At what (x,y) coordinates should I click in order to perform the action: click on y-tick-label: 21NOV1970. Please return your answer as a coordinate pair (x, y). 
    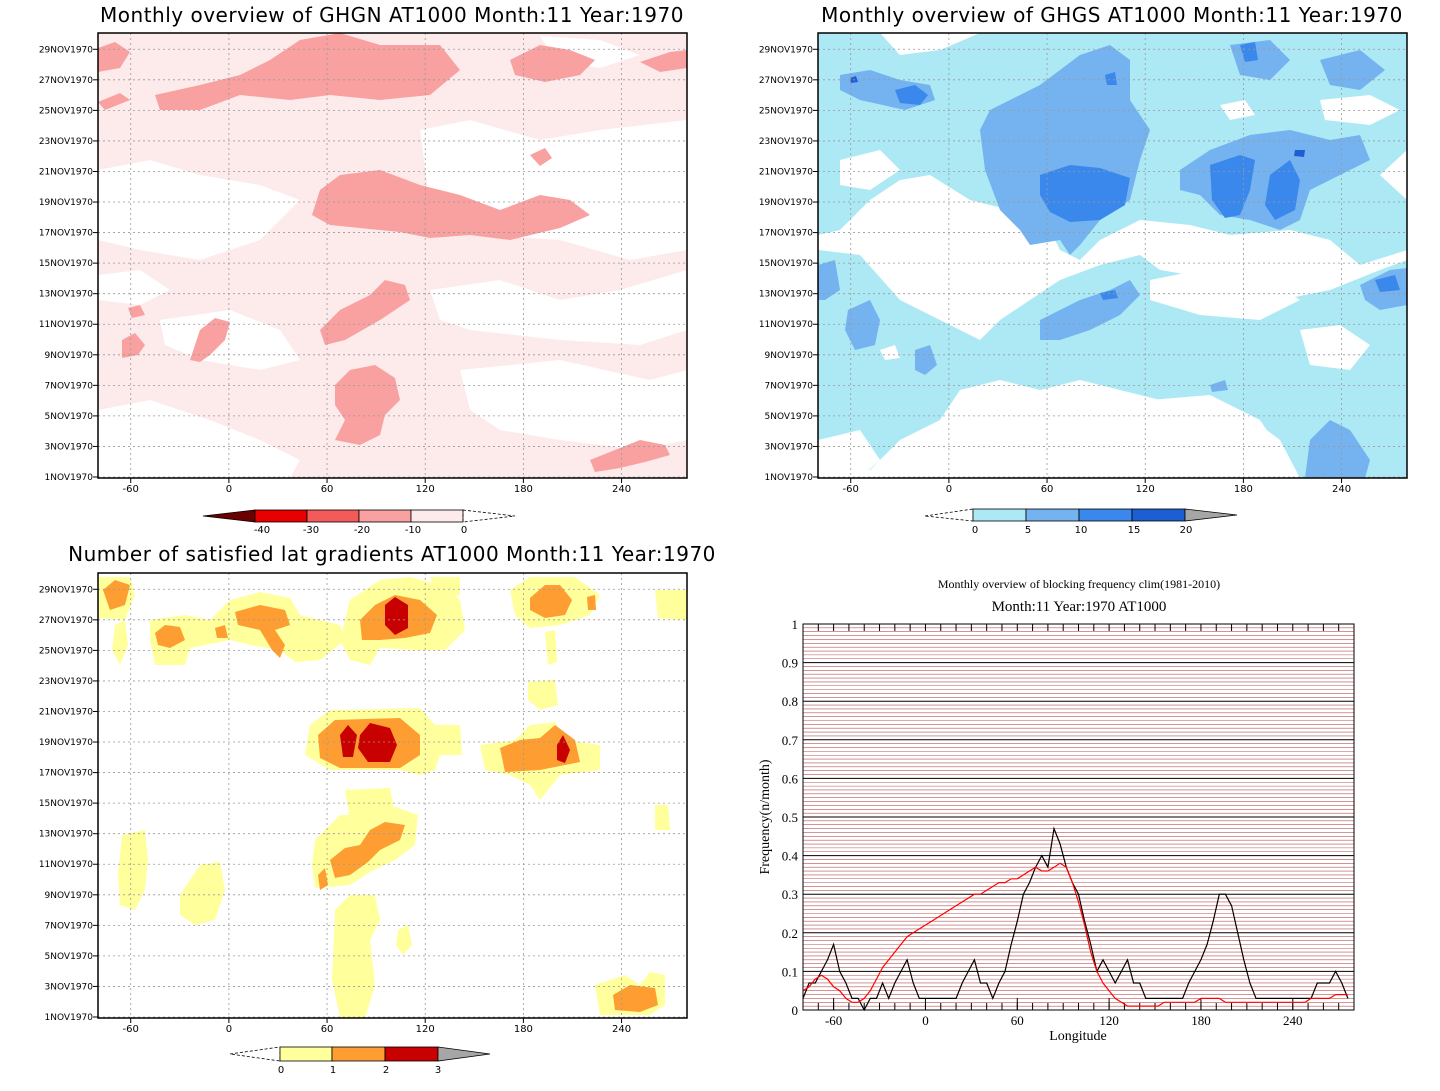
    Looking at the image, I should click on (66, 172).